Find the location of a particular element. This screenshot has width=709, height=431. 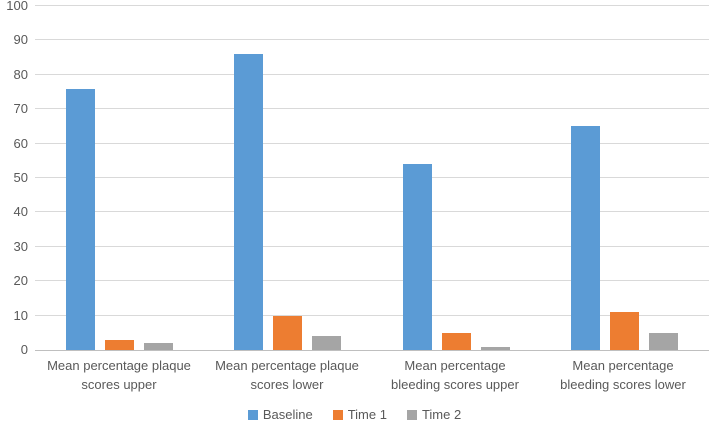

y-tick-label: 0 is located at coordinates (24, 349).